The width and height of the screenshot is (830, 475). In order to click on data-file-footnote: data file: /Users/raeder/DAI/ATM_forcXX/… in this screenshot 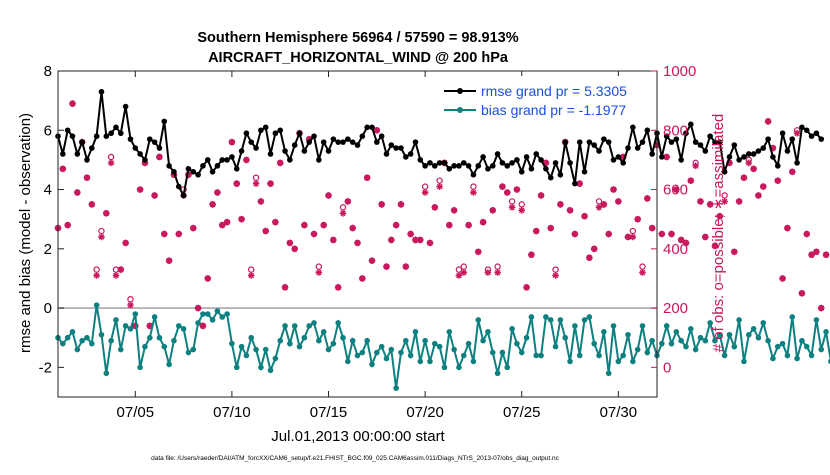, I will do `click(355, 458)`.